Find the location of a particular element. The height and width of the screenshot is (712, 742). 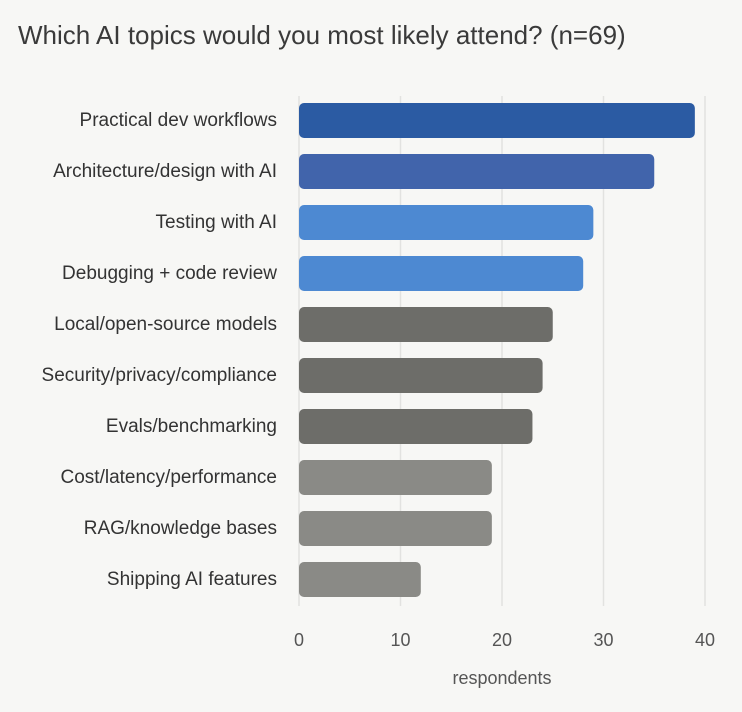

x-tick-label-40: 40 is located at coordinates (705, 640).